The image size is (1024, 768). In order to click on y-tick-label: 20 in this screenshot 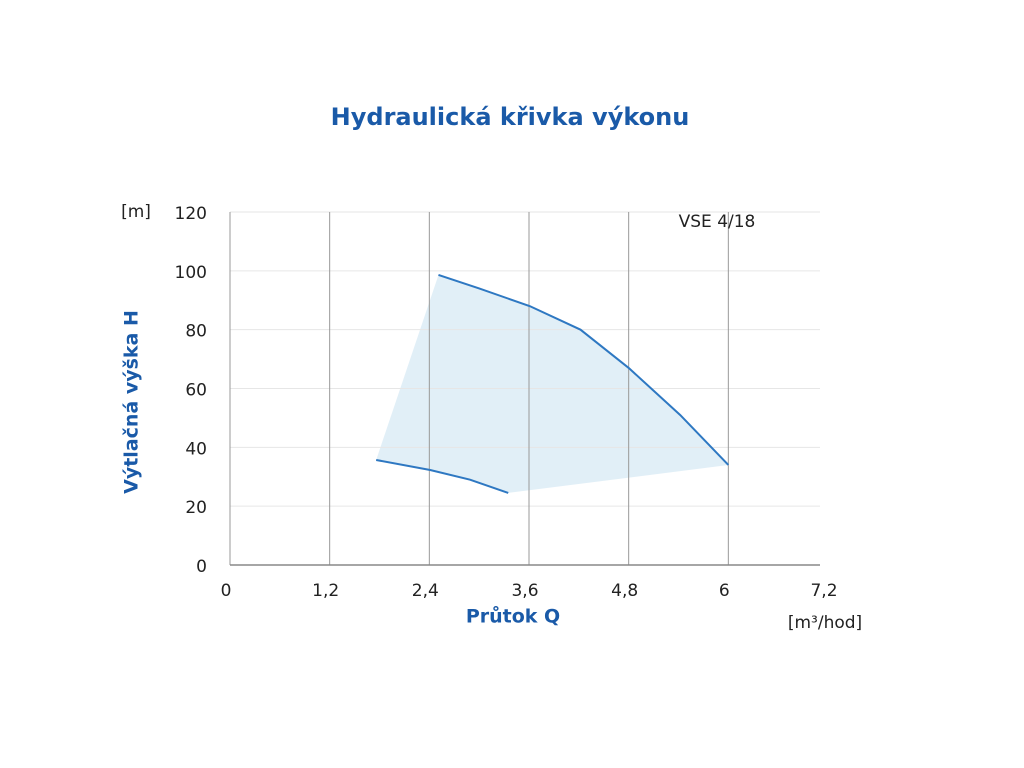, I will do `click(196, 508)`.